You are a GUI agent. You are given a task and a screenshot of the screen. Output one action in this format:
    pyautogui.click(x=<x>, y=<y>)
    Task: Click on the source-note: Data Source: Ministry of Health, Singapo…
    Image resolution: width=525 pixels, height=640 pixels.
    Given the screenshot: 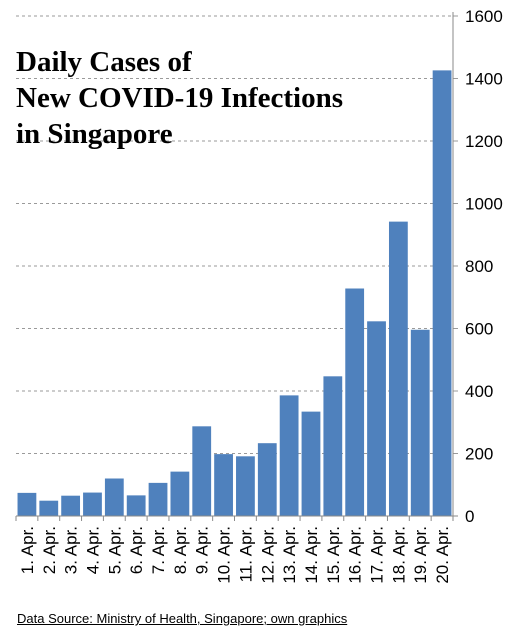 What is the action you would take?
    pyautogui.click(x=182, y=618)
    